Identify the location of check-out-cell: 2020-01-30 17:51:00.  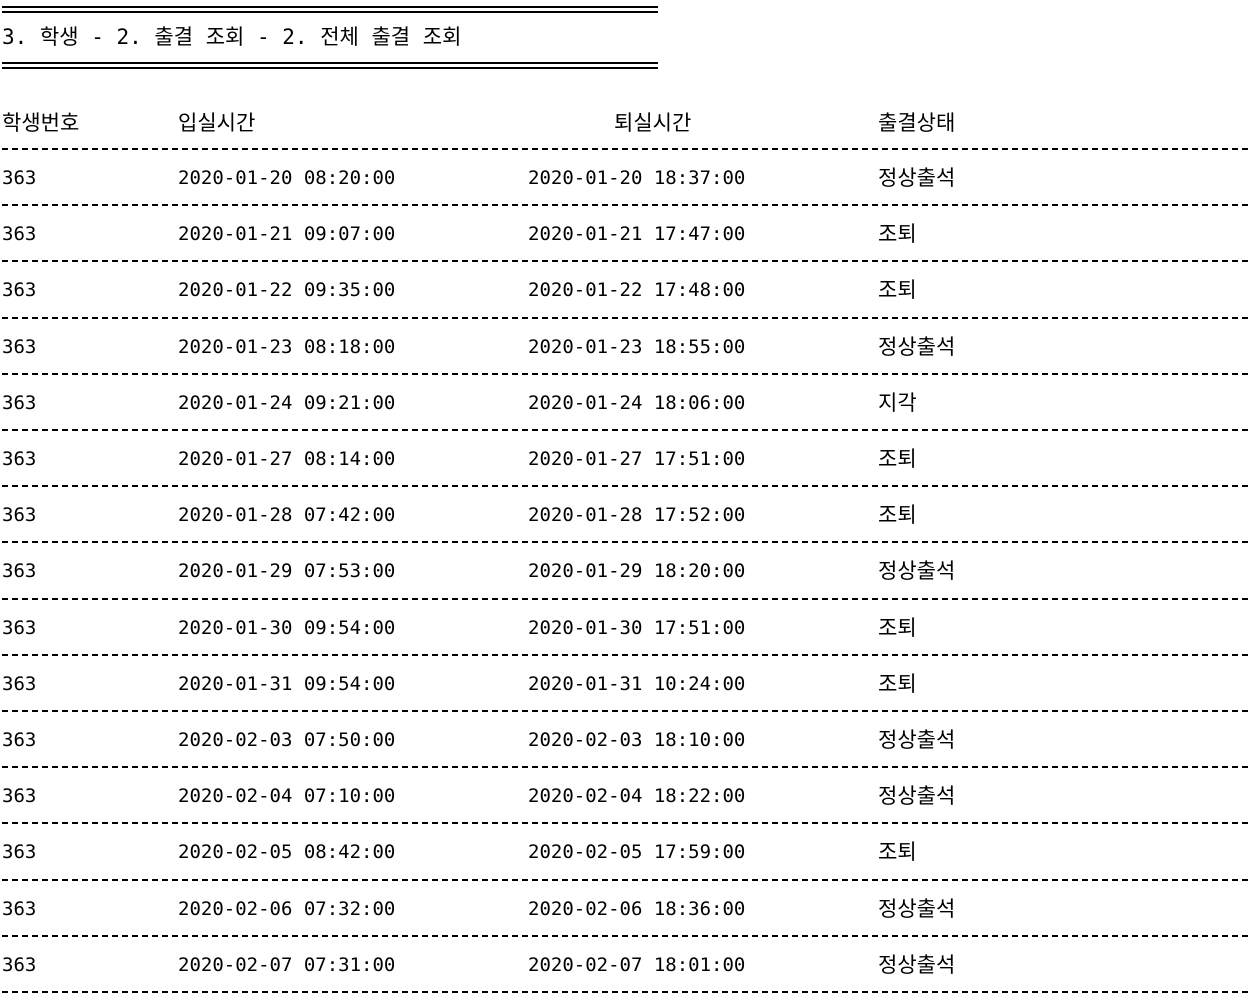
(637, 627).